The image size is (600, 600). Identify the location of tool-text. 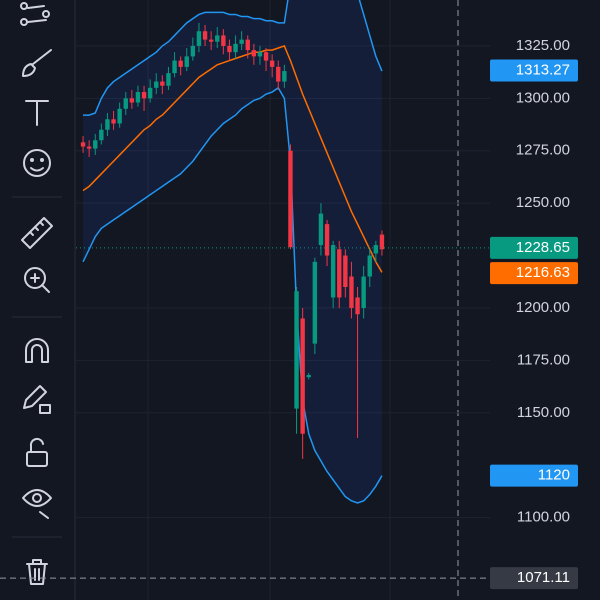
(37, 113).